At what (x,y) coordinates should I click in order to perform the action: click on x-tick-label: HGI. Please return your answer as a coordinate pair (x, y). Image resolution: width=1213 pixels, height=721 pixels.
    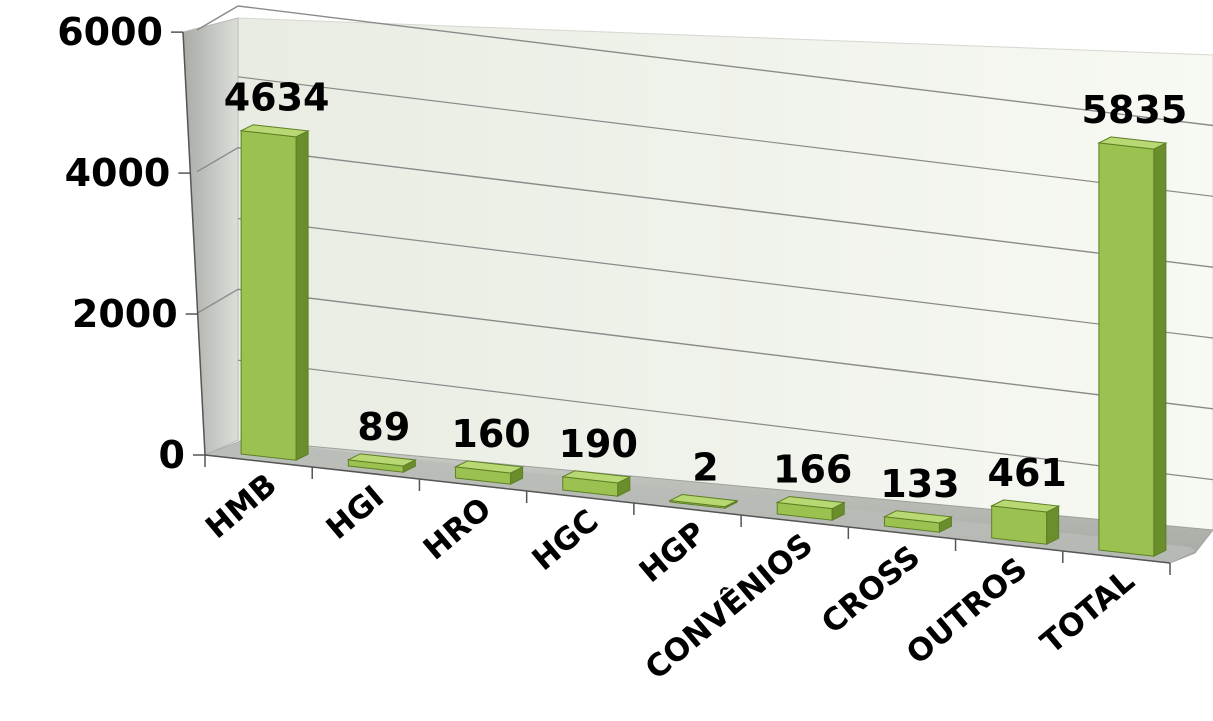
    Looking at the image, I should click on (355, 513).